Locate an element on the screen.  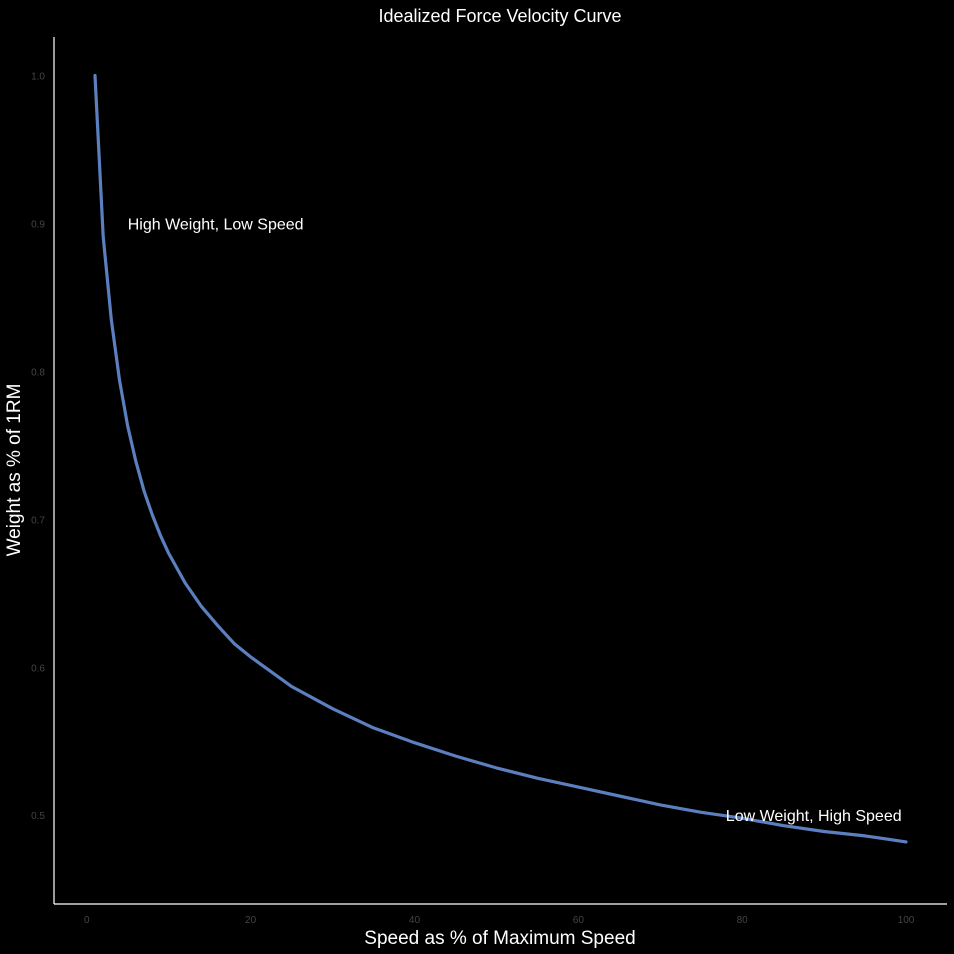
y-tick-labels: 0.5 0.6 0.7 0.8 0.9 1.0 is located at coordinates (38, 446).